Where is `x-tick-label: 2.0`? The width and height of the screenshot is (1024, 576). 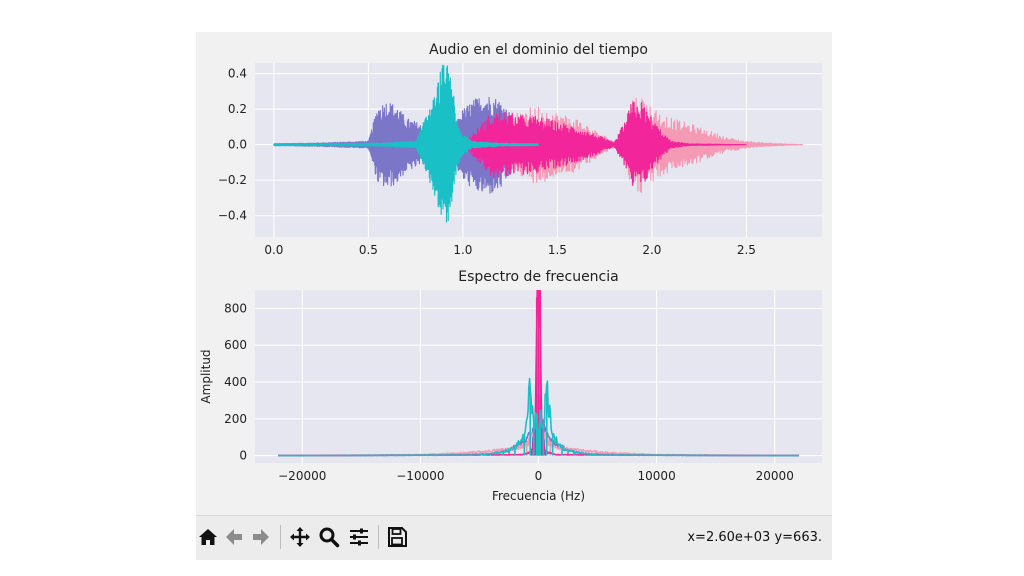 x-tick-label: 2.0 is located at coordinates (651, 250).